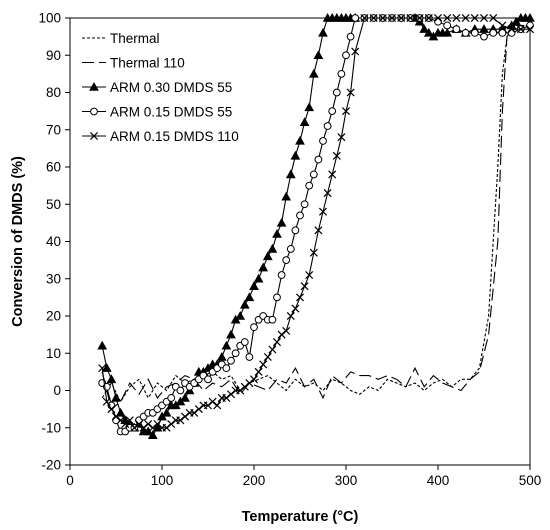  What do you see at coordinates (53, 353) in the screenshot?
I see `y-tick-label: 10` at bounding box center [53, 353].